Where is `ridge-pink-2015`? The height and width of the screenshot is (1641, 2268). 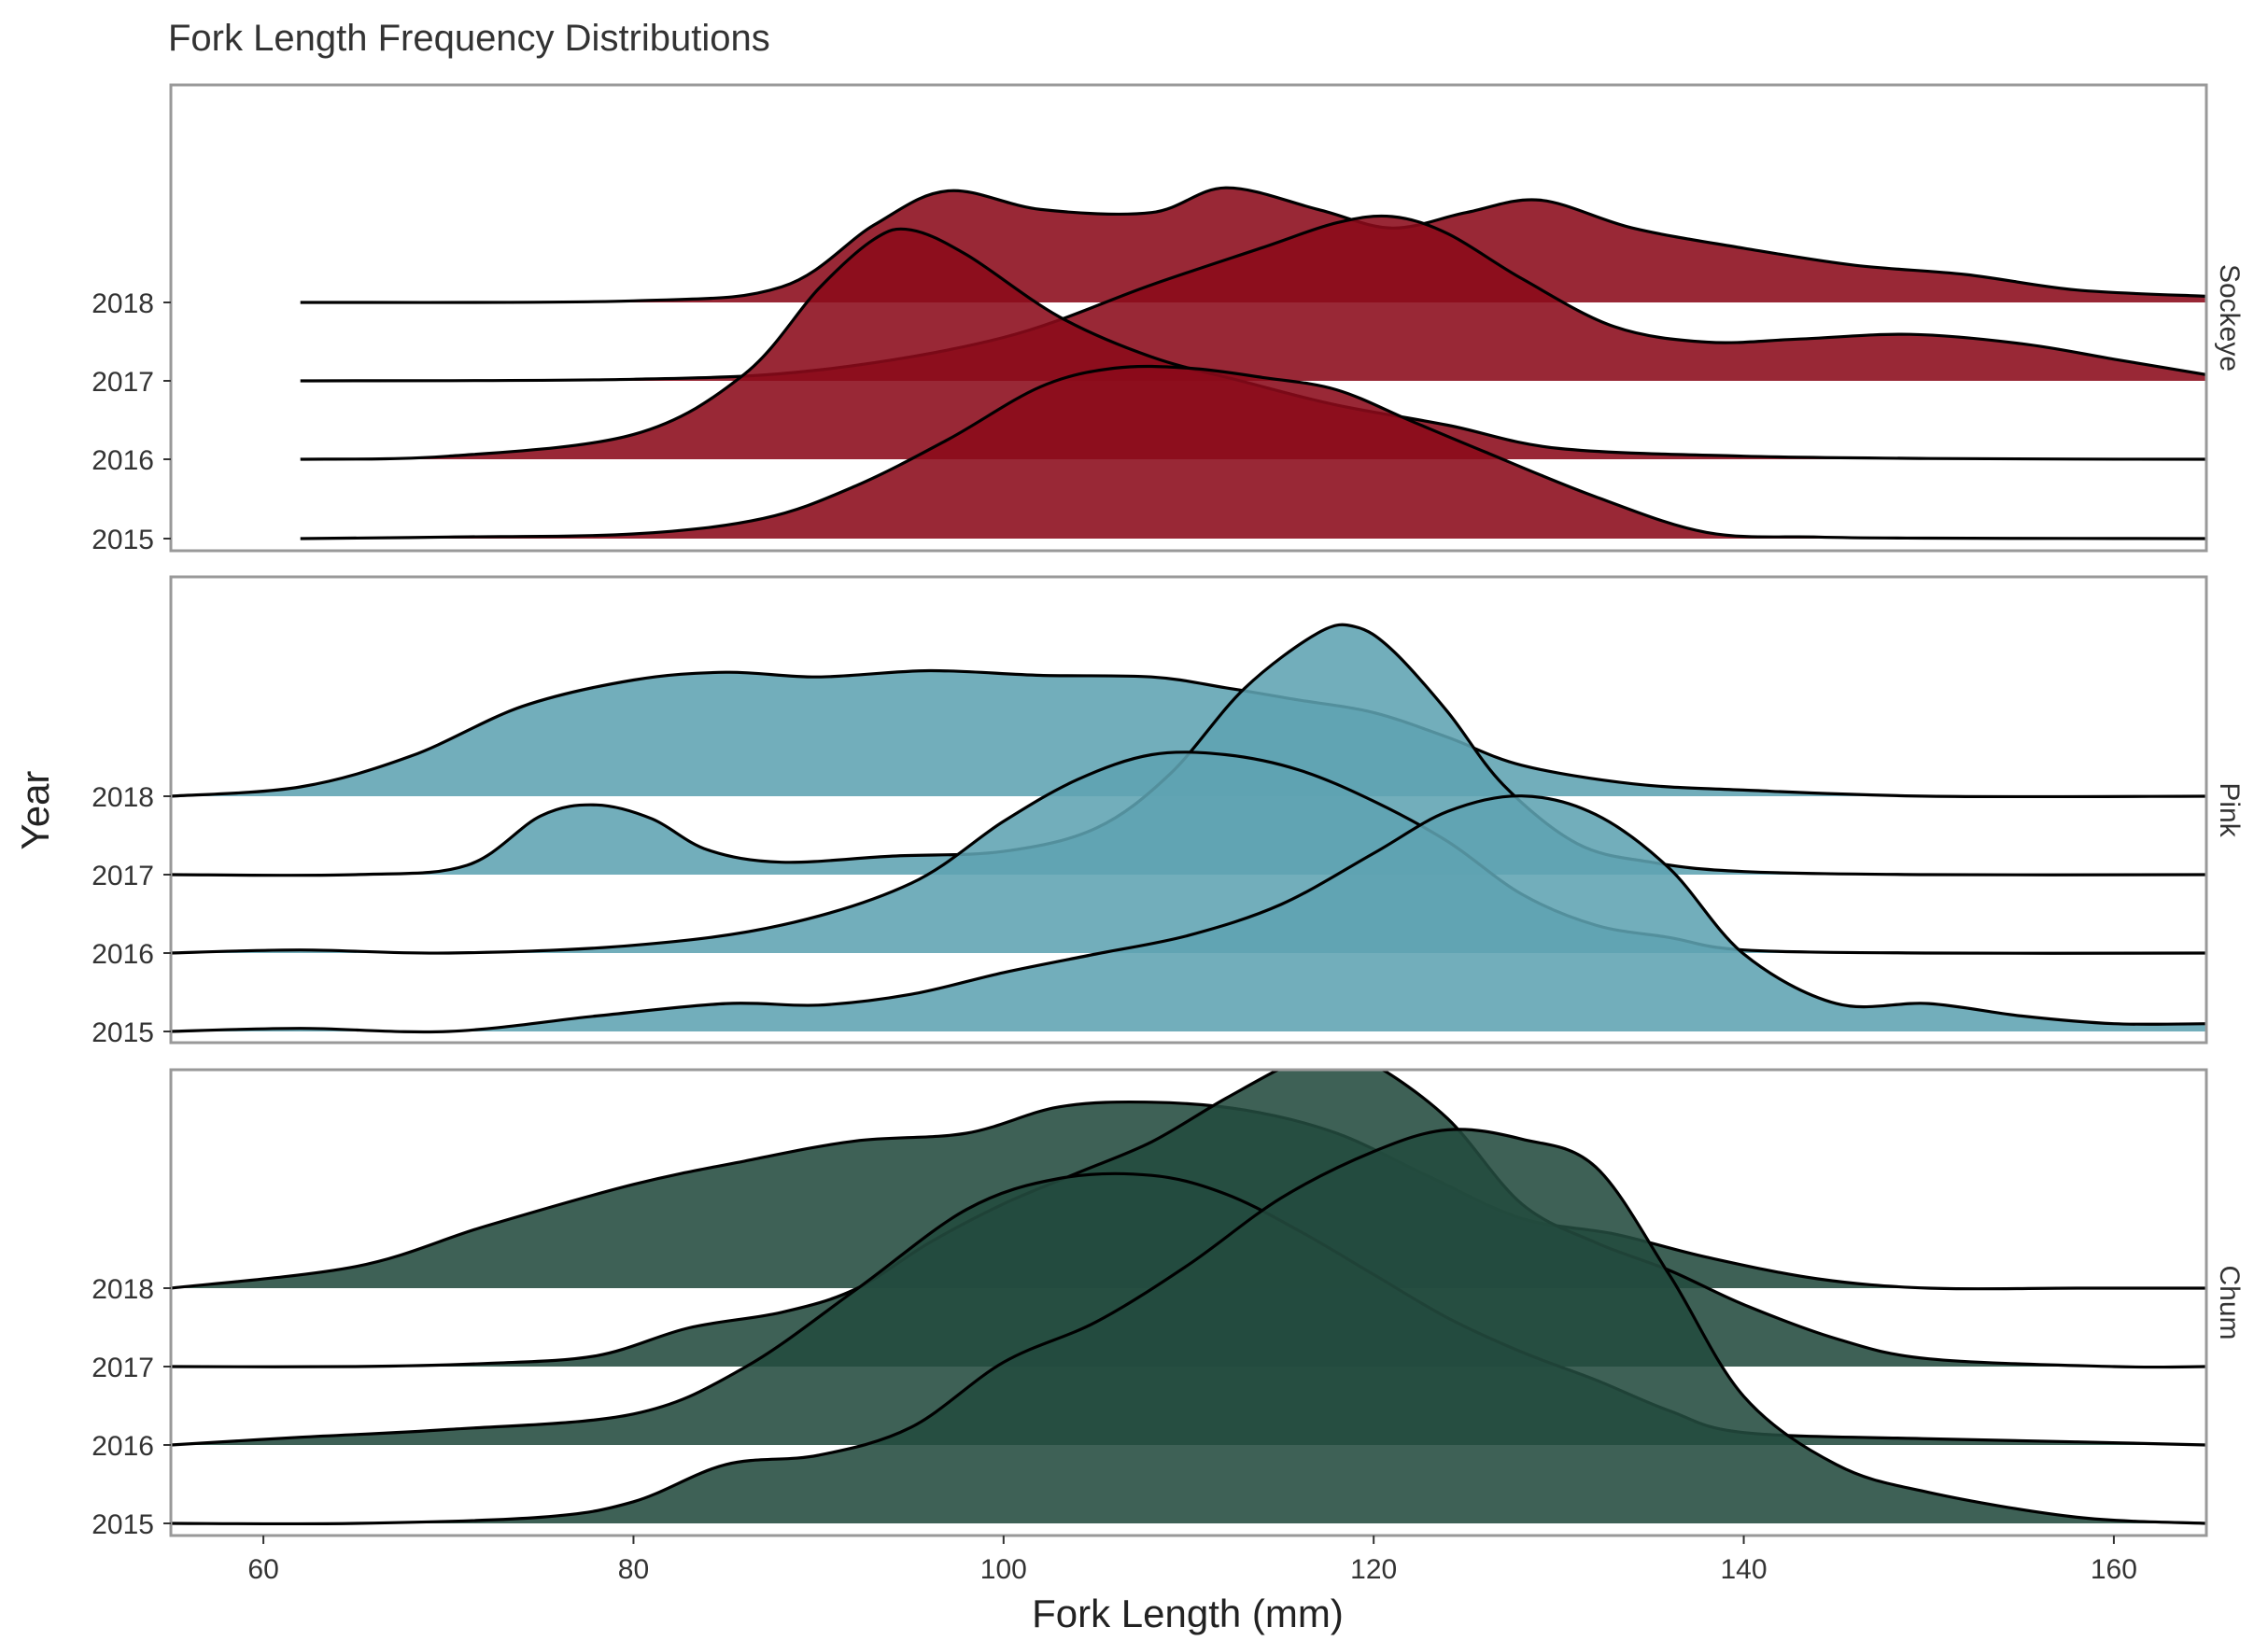
ridge-pink-2015 is located at coordinates (1188, 914).